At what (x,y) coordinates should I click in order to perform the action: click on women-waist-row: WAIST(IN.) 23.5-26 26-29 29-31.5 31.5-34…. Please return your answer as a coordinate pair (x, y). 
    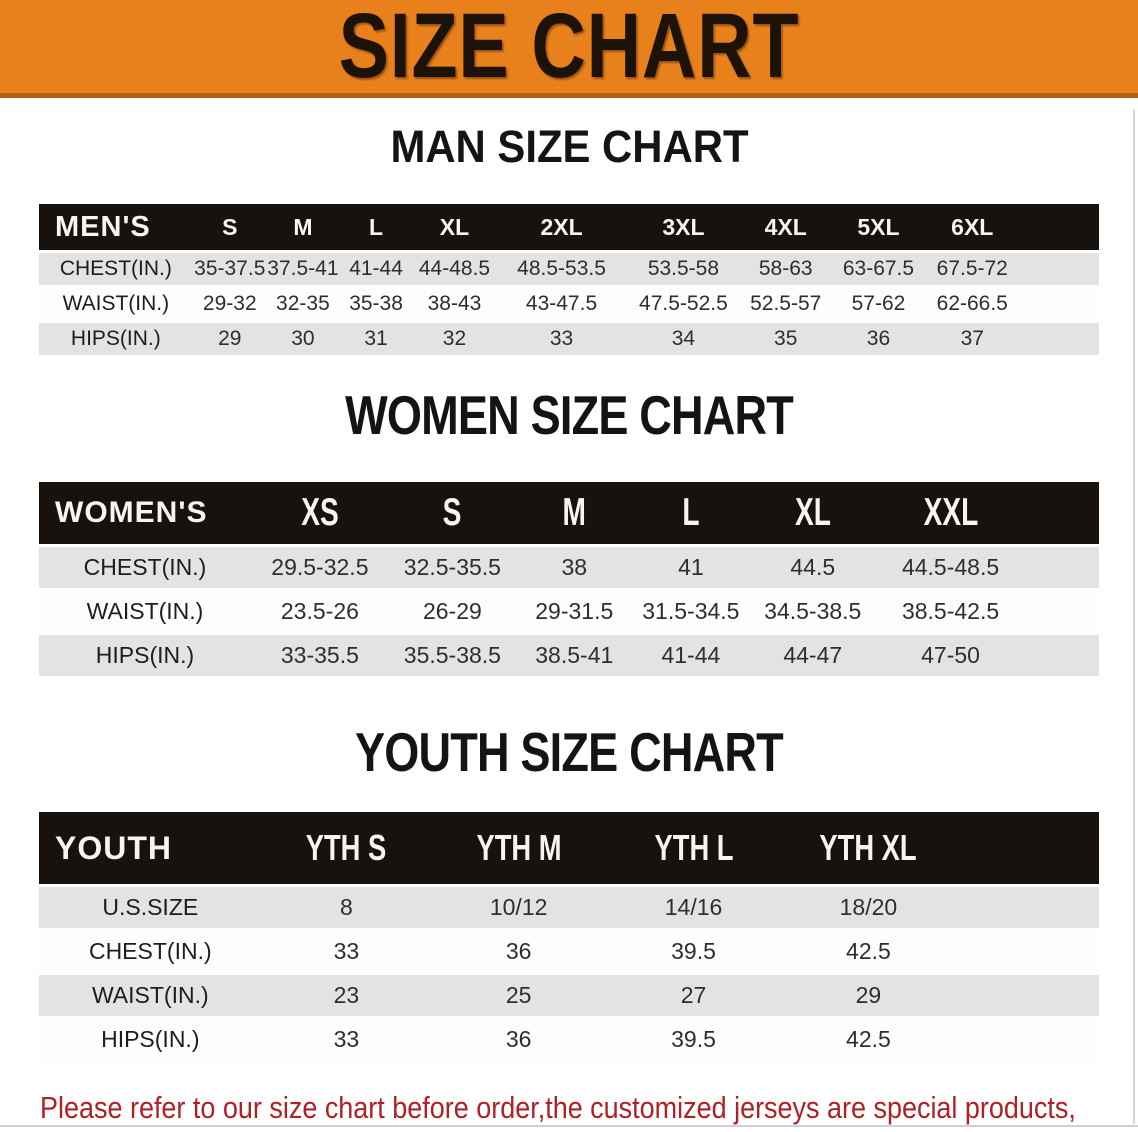
    Looking at the image, I should click on (569, 611).